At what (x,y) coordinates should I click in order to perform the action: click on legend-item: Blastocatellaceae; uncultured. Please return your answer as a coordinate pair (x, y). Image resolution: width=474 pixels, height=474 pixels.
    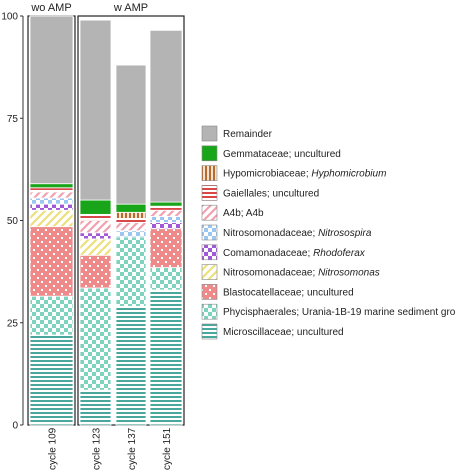
    Looking at the image, I should click on (277, 292).